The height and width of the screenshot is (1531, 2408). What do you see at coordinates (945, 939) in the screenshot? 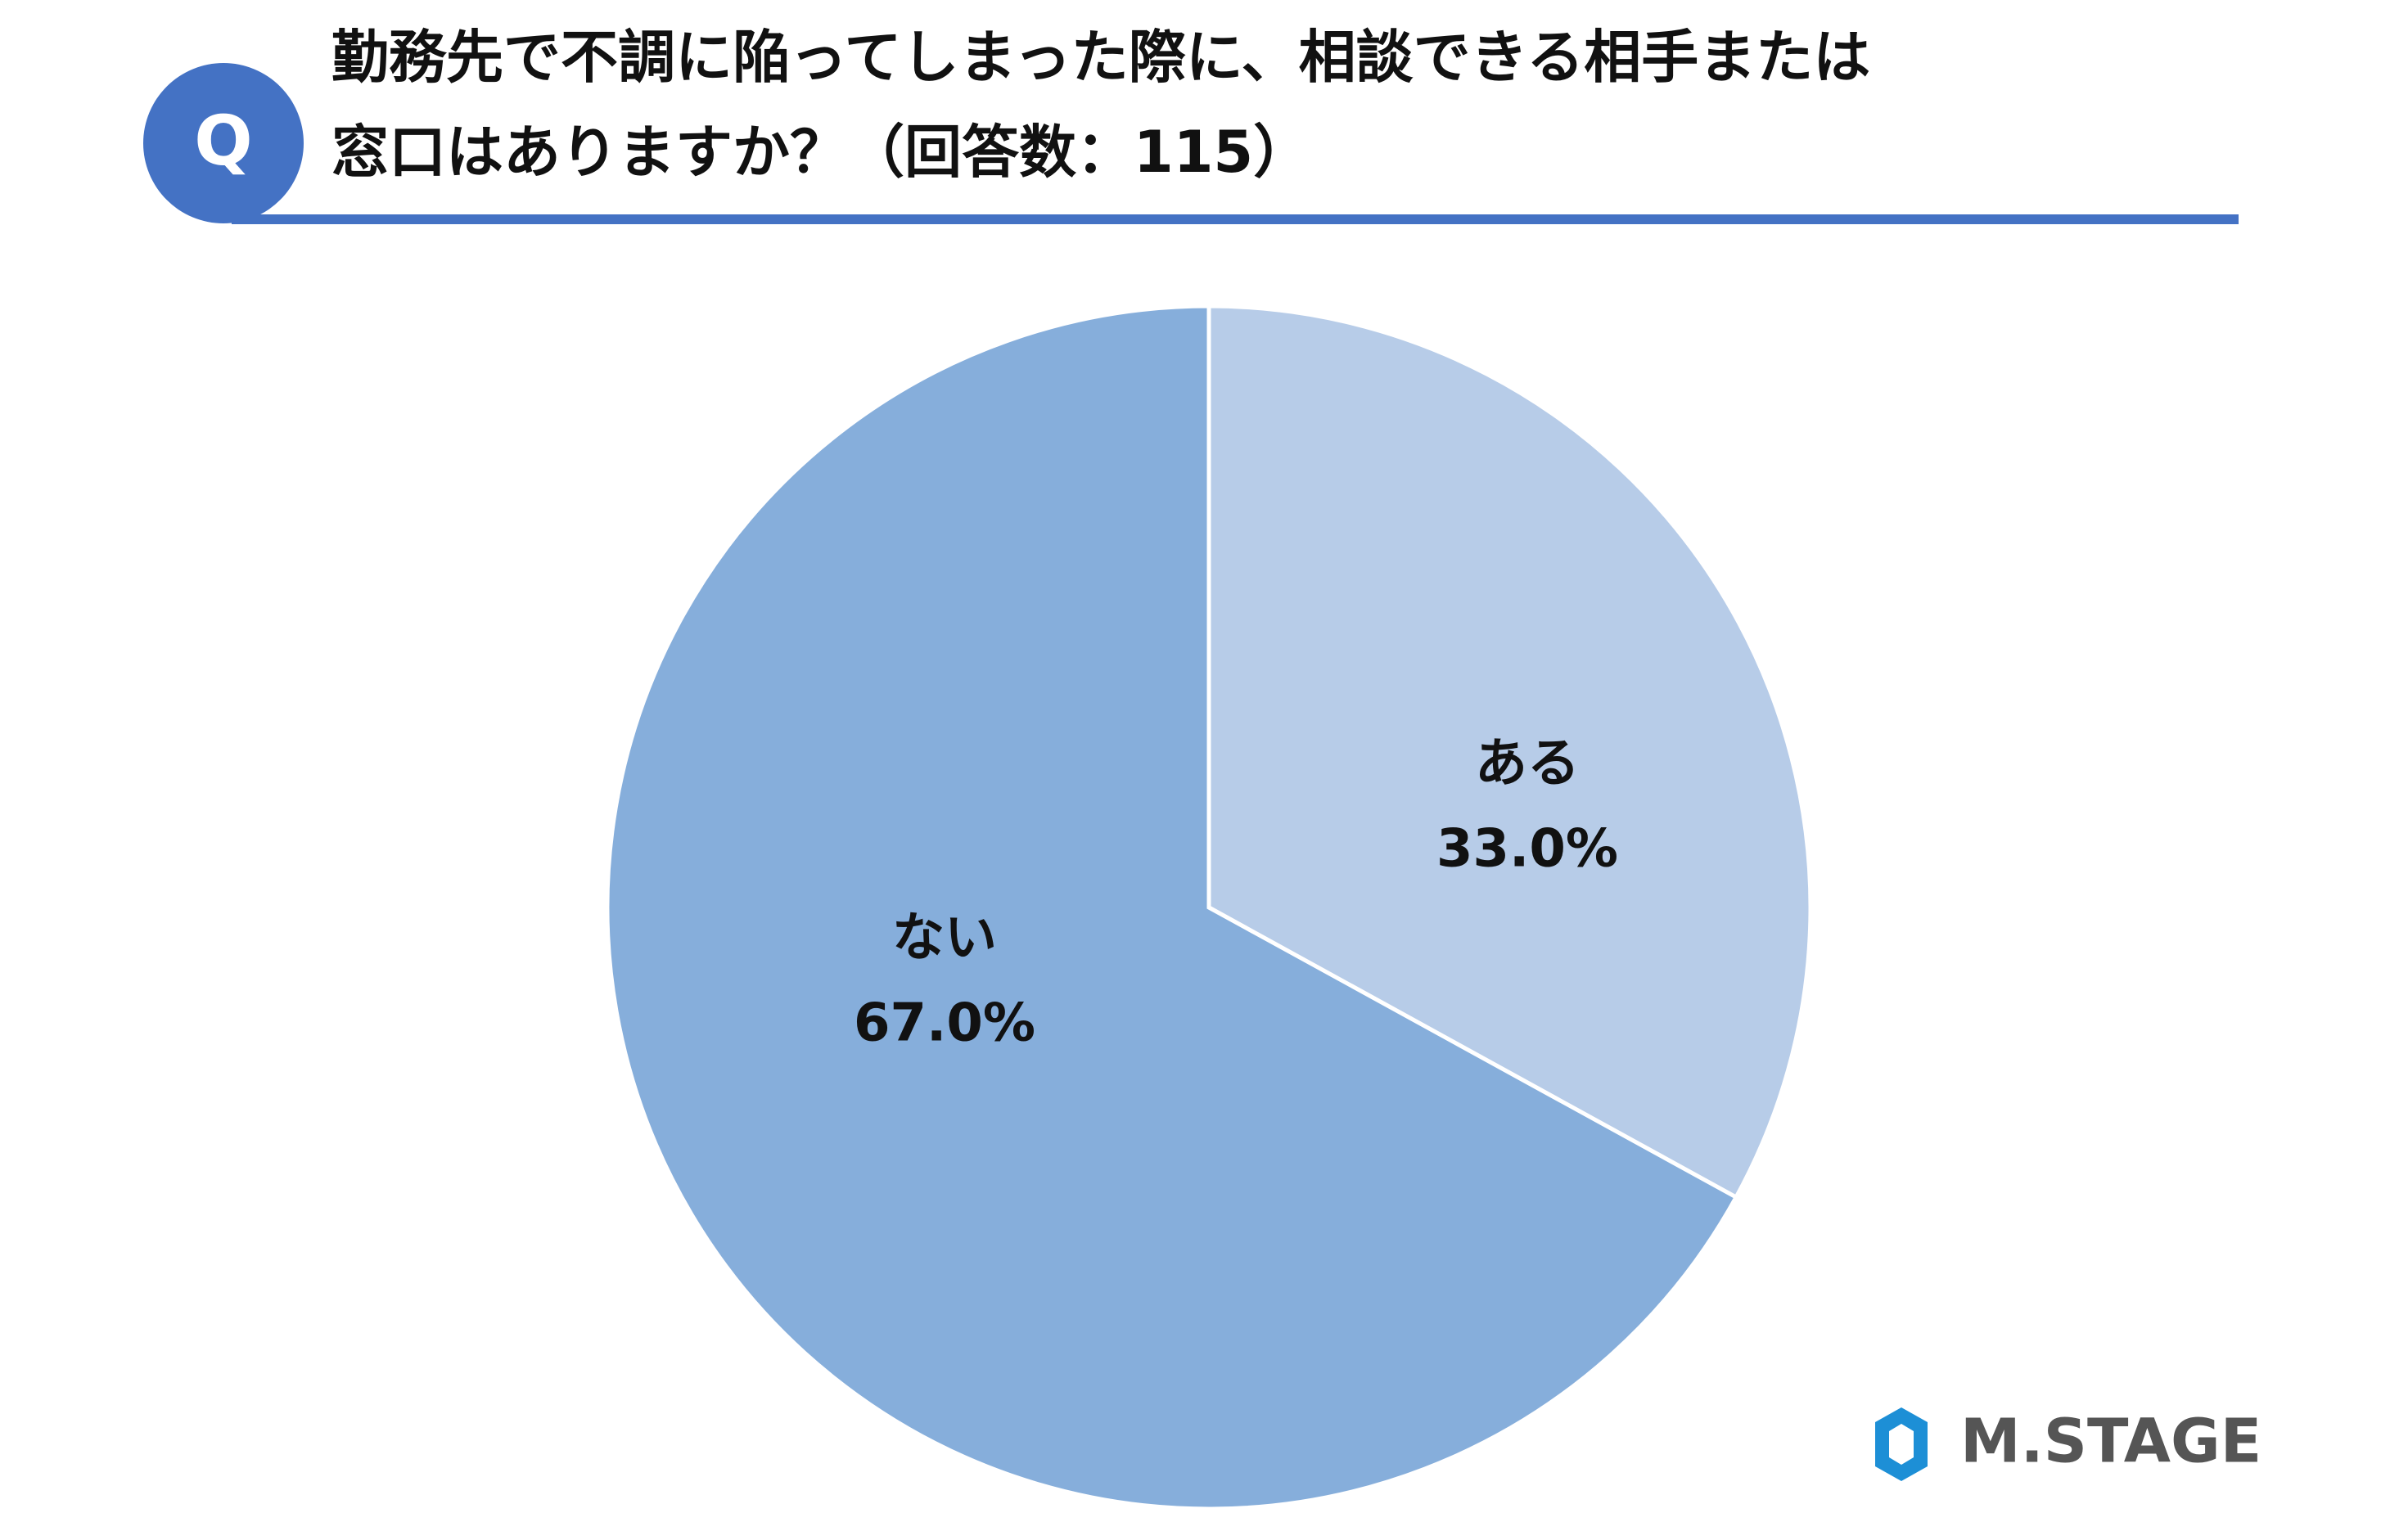
I see `slice-category-label: ない` at bounding box center [945, 939].